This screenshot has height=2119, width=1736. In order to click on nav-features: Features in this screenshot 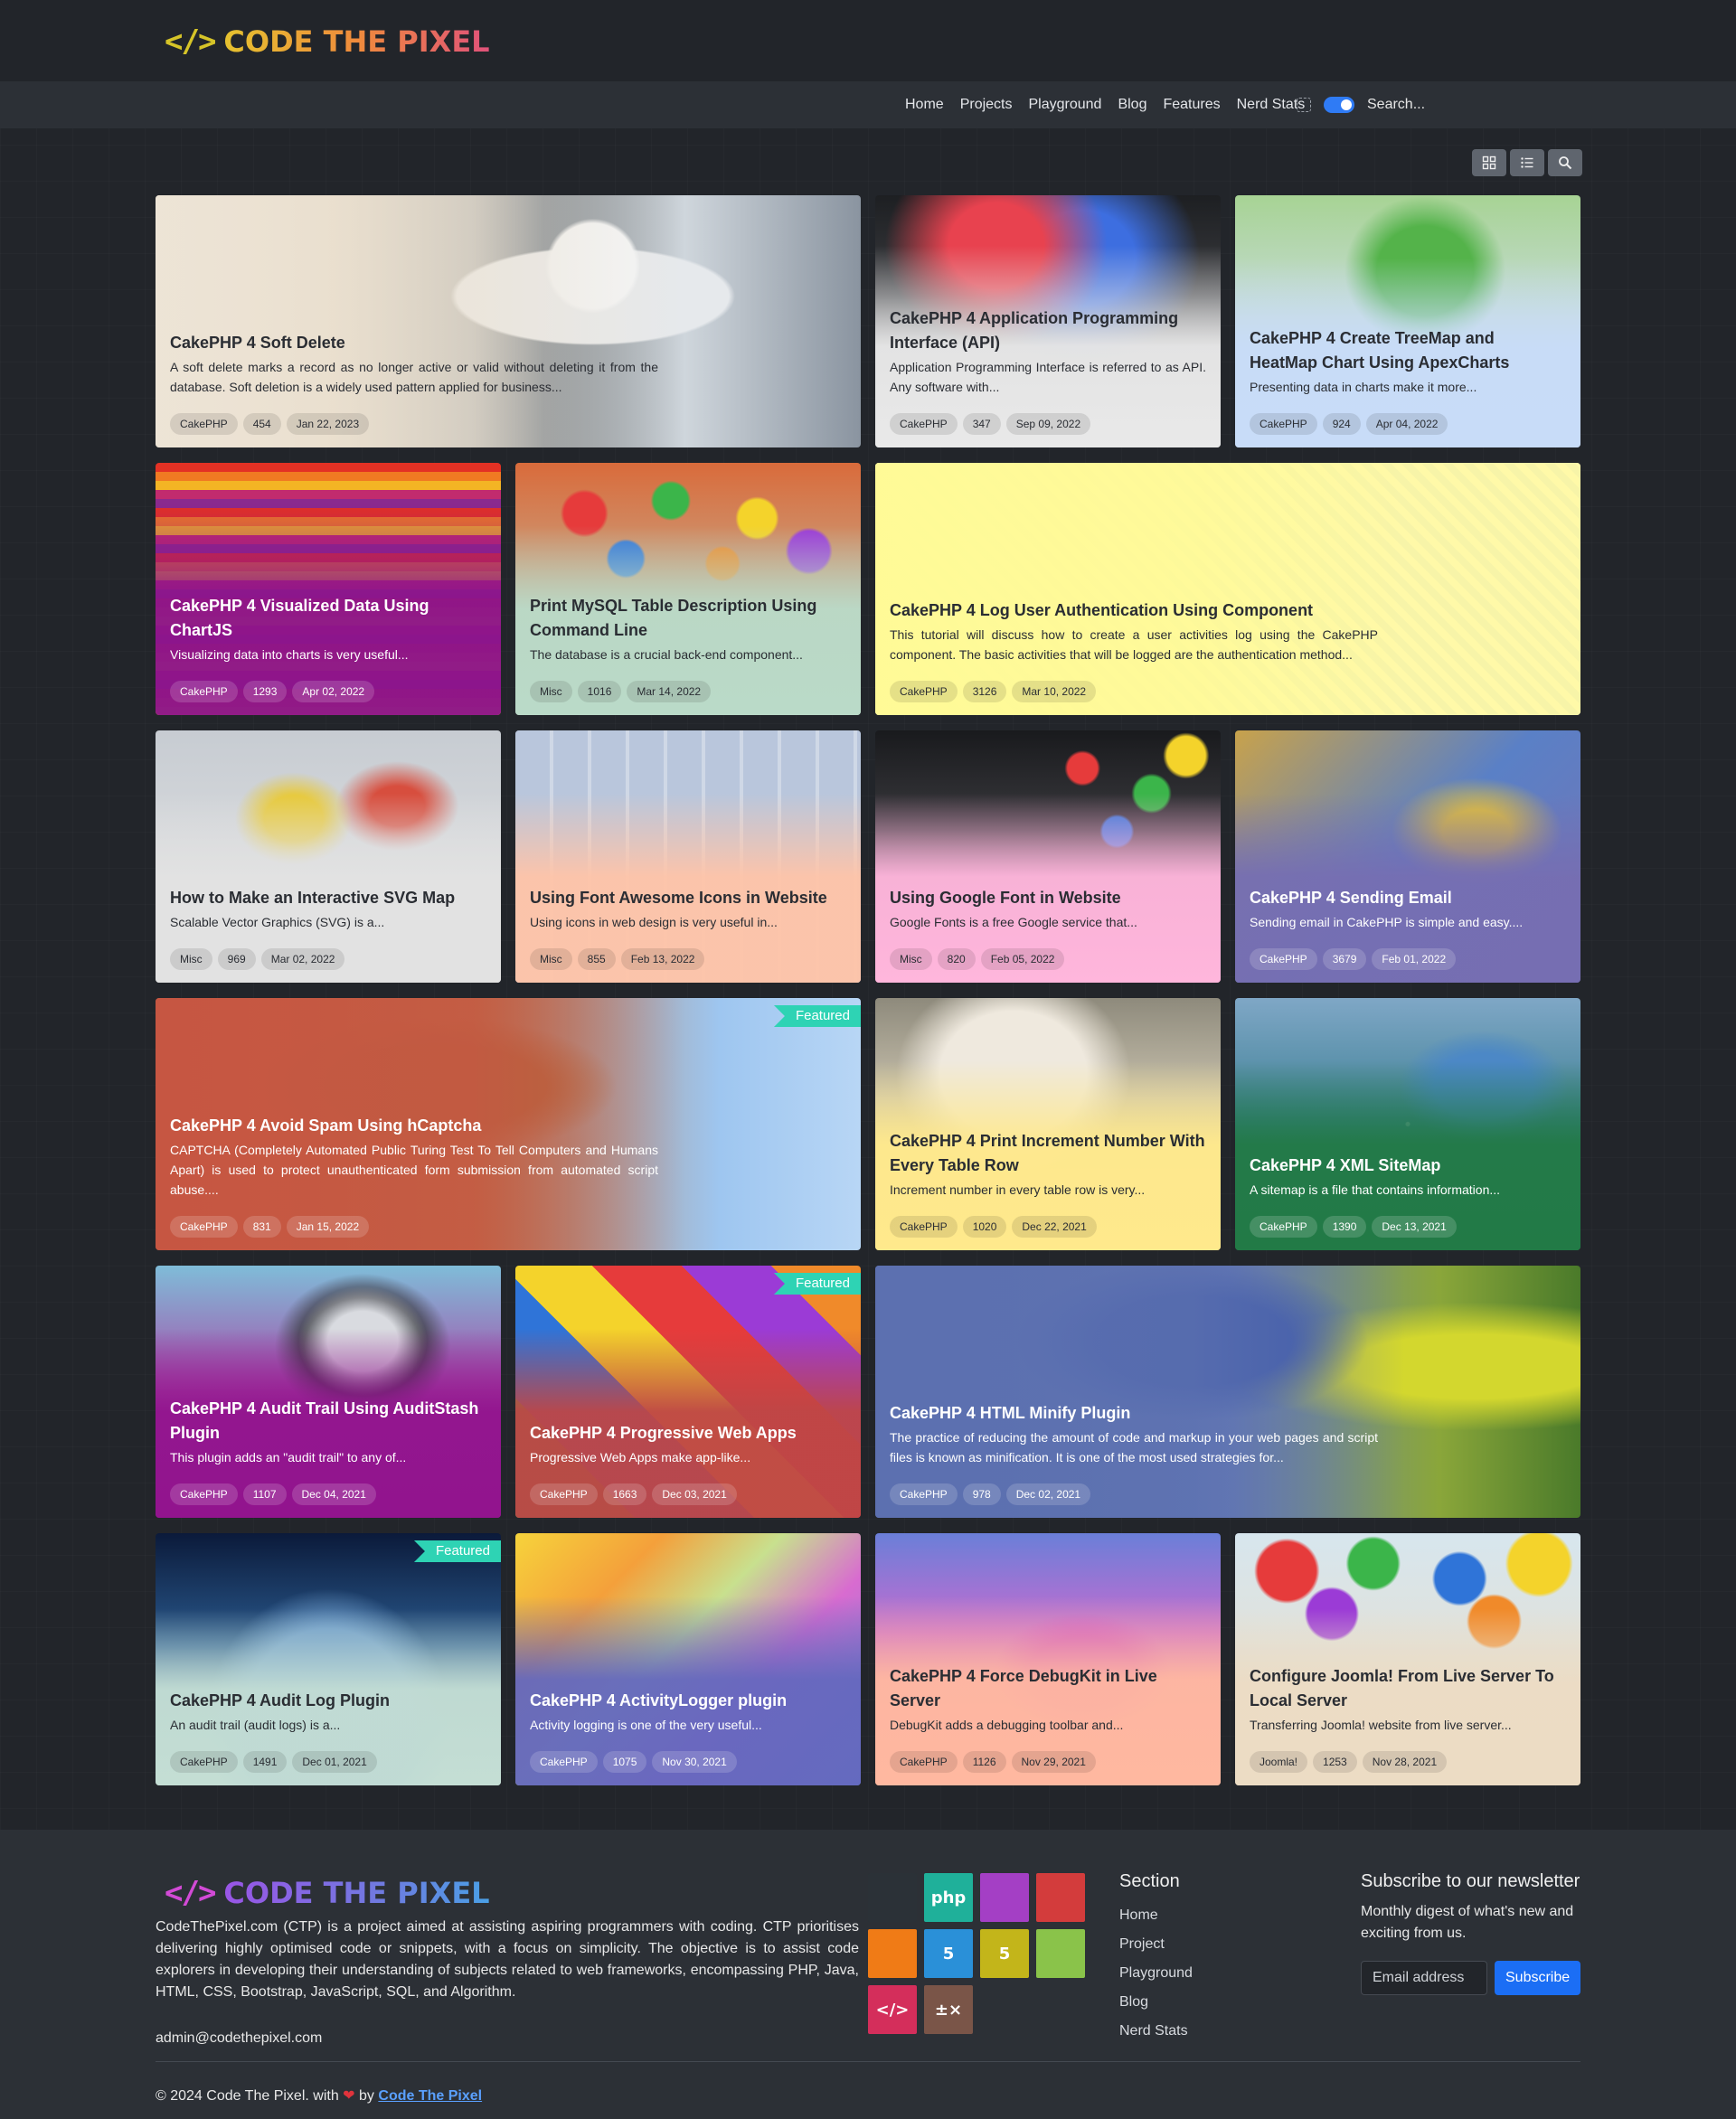, I will do `click(1192, 105)`.